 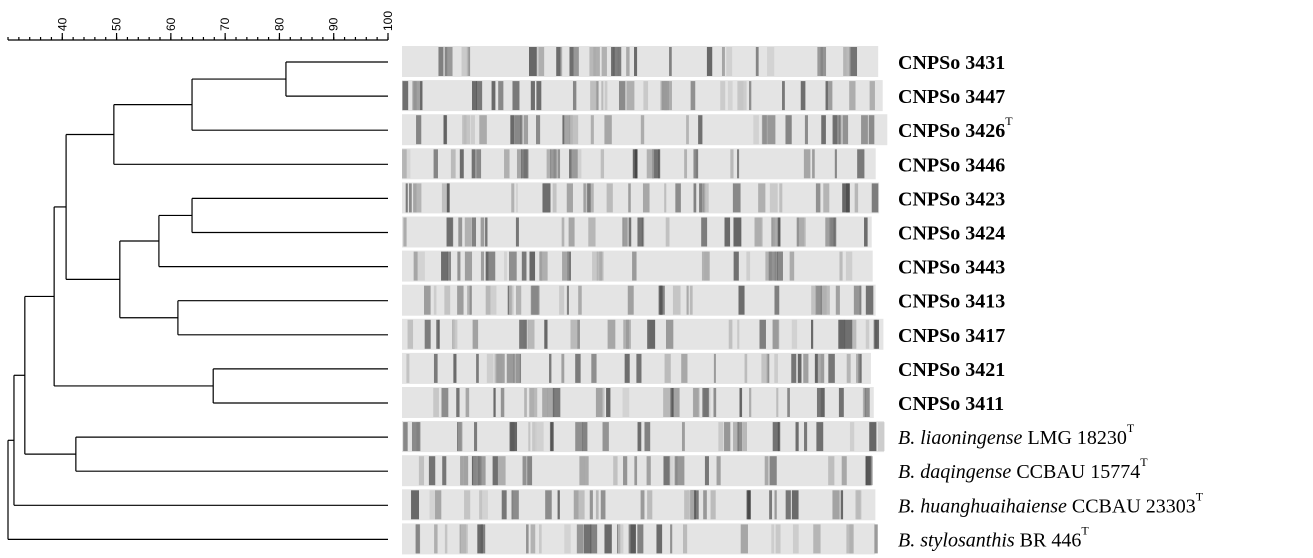 I want to click on strain-name: CNPSo 3426, so click(x=951, y=131).